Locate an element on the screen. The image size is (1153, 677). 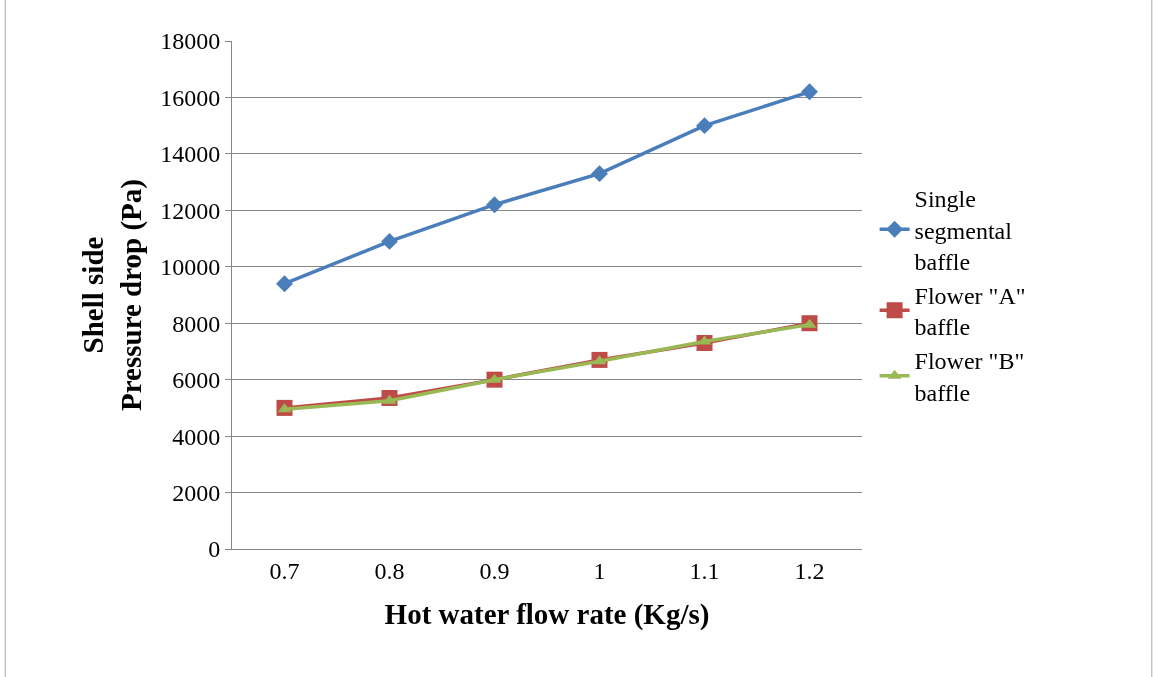
y-axis-title: Shell side Pressure drop (Pa) is located at coordinates (112, 295).